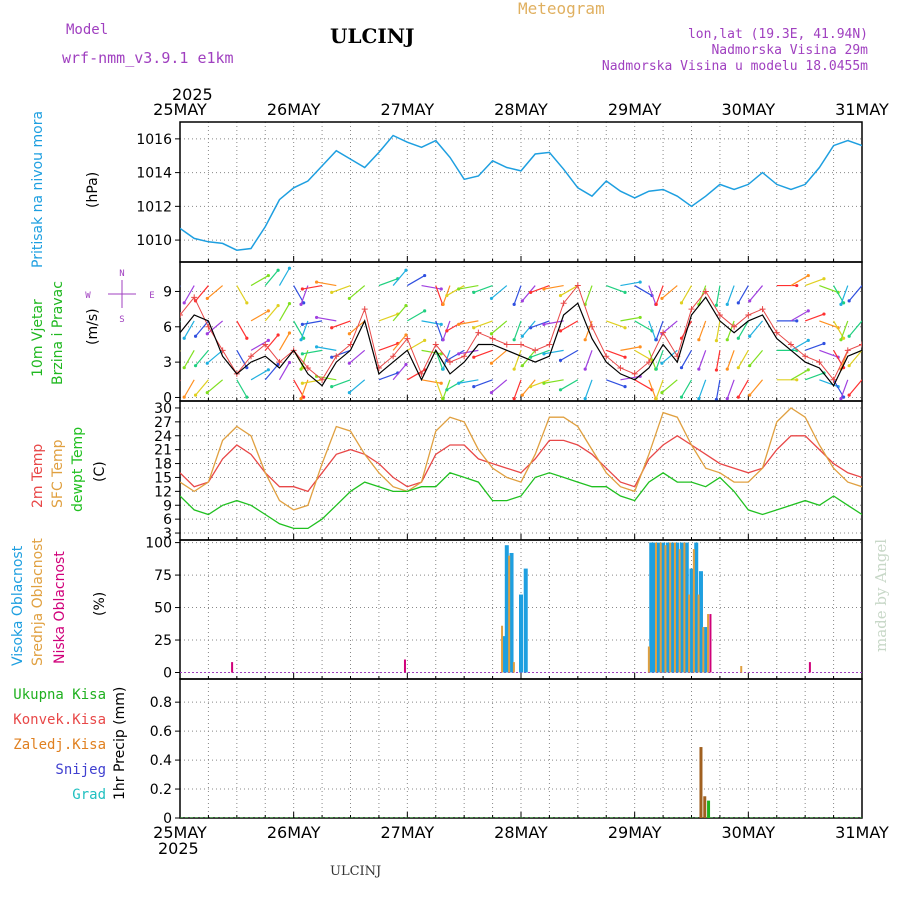 The width and height of the screenshot is (900, 900). I want to click on y-tick-label: 0.4, so click(161, 761).